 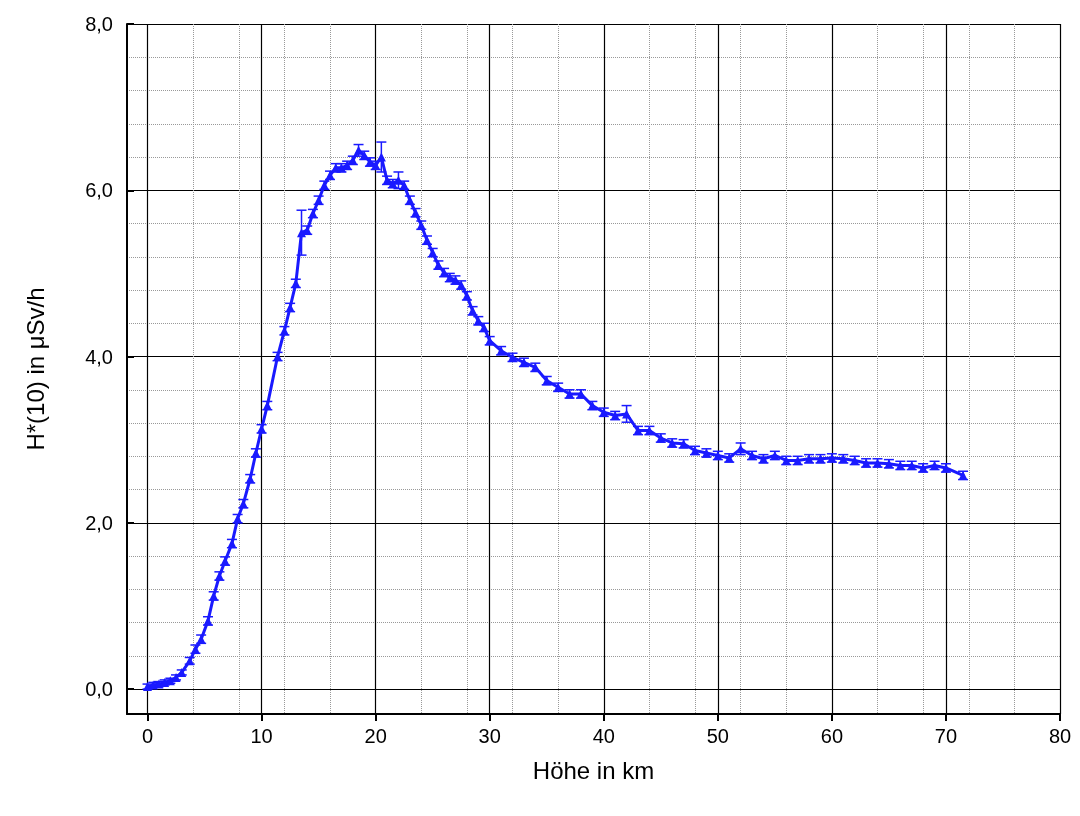 What do you see at coordinates (99, 24) in the screenshot?
I see `y-tick-label: 8,0` at bounding box center [99, 24].